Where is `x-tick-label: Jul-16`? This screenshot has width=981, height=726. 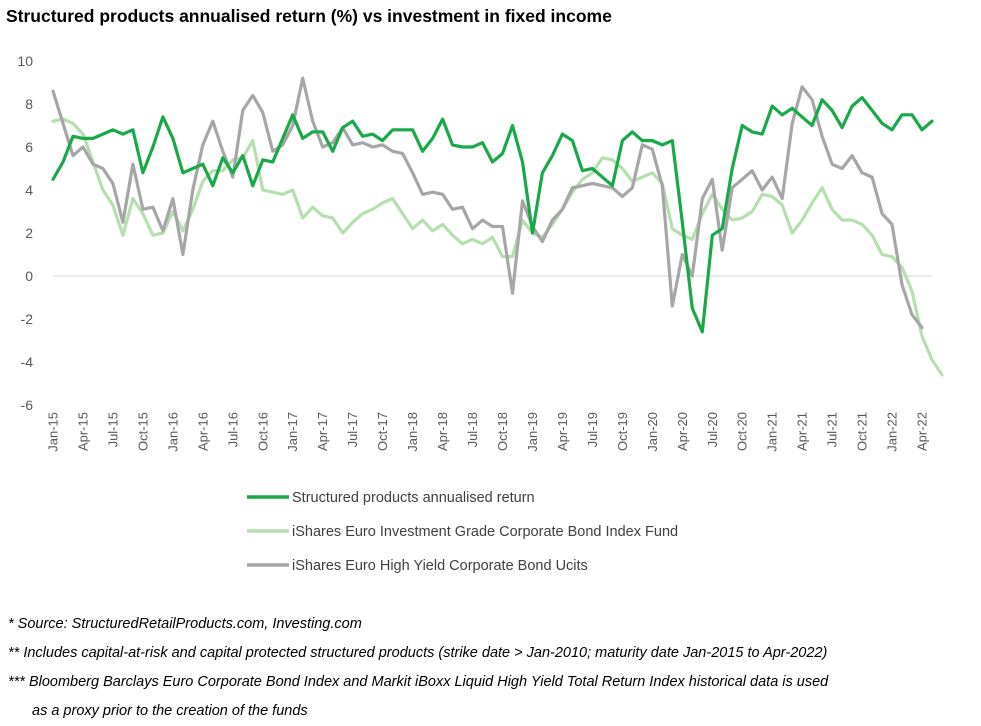 x-tick-label: Jul-16 is located at coordinates (232, 429).